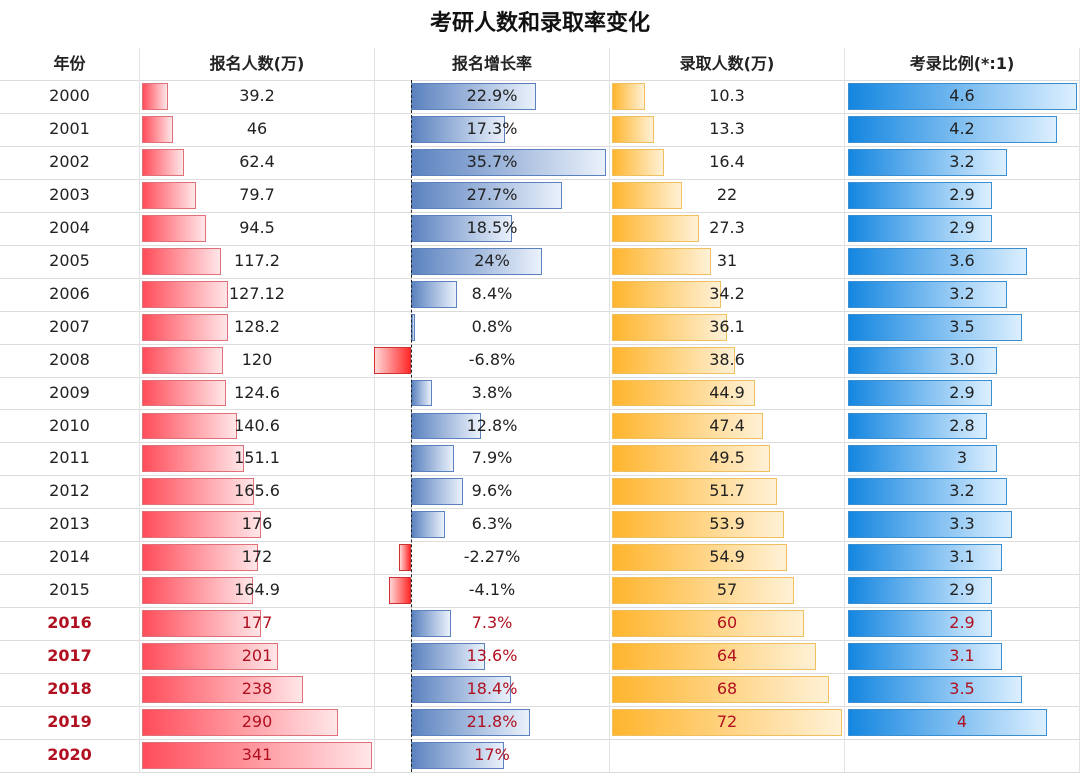  Describe the element at coordinates (69, 161) in the screenshot. I see `value-year: 2002` at that location.